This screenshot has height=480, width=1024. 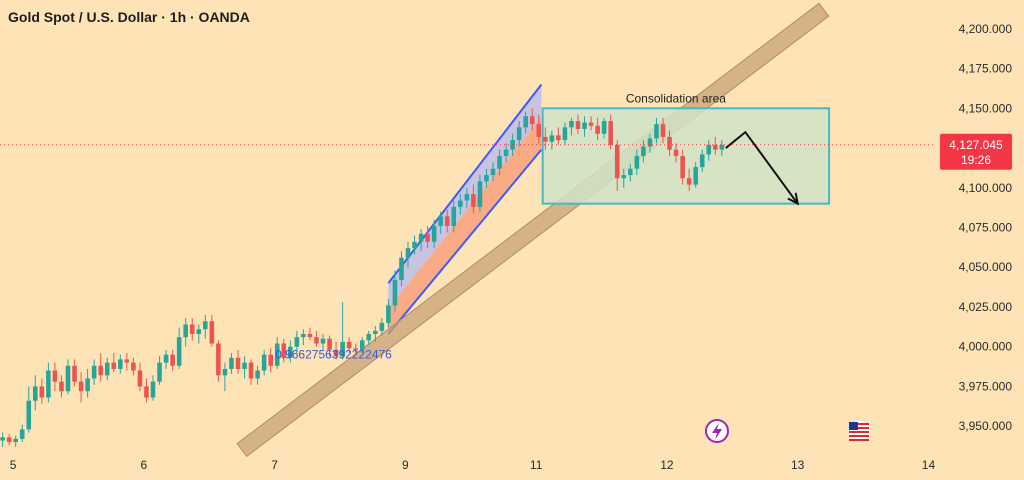 What do you see at coordinates (986, 267) in the screenshot?
I see `y-tick-label: 4,050.000` at bounding box center [986, 267].